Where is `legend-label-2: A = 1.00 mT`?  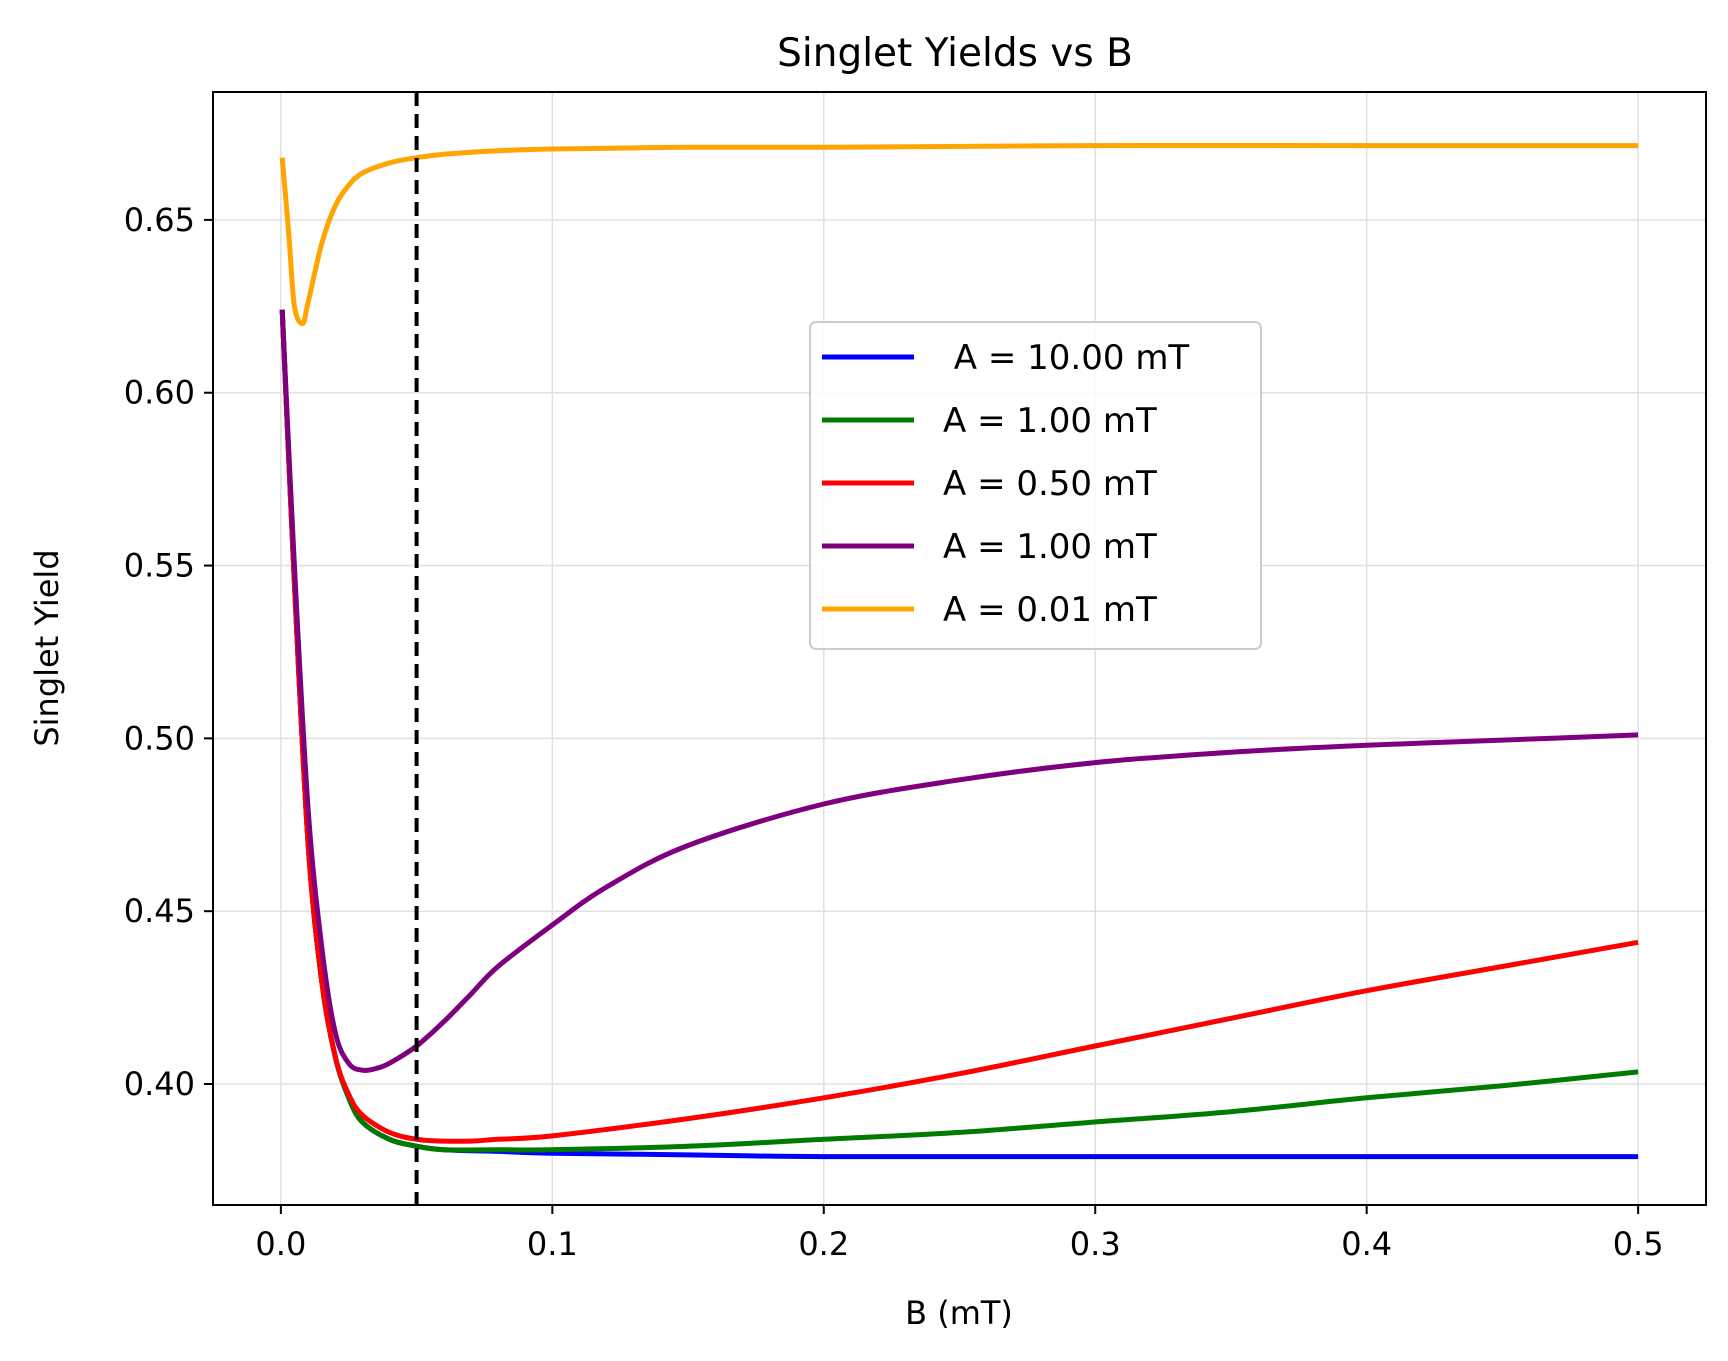
legend-label-2: A = 1.00 mT is located at coordinates (1050, 421).